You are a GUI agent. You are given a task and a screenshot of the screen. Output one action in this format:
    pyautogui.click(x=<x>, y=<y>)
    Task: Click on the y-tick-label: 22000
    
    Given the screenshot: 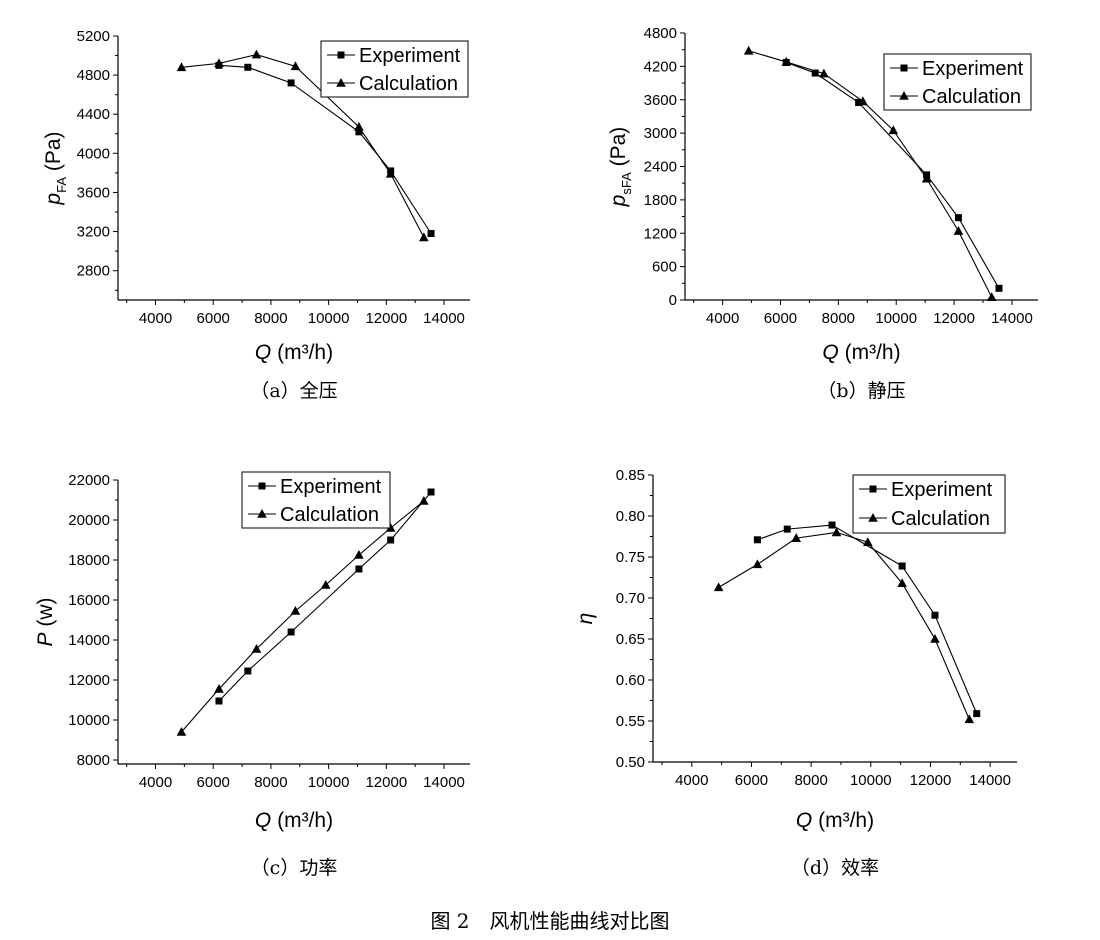 What is the action you would take?
    pyautogui.click(x=89, y=480)
    